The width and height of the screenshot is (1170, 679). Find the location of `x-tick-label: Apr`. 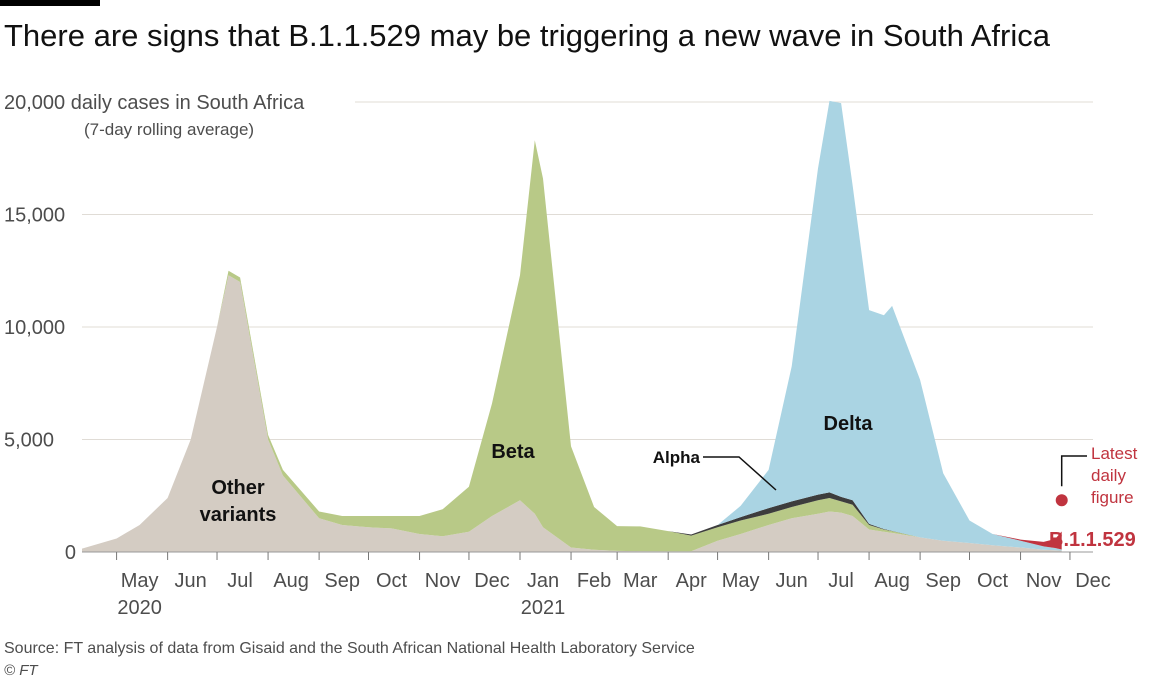

x-tick-label: Apr is located at coordinates (691, 581).